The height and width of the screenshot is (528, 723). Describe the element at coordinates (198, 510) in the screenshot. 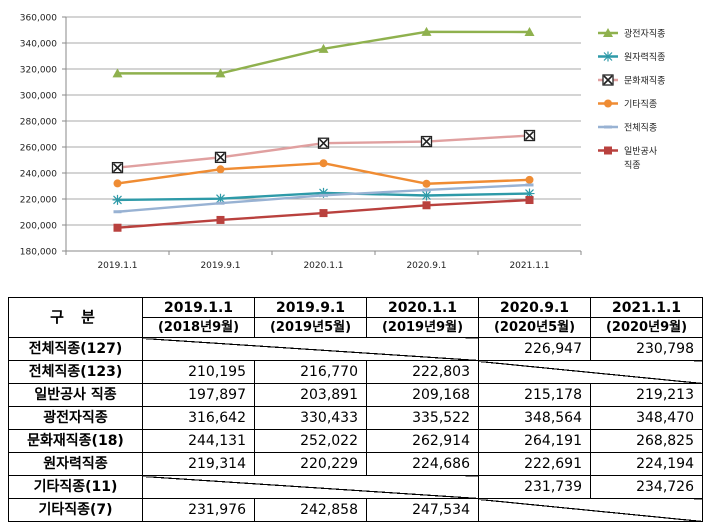

I see `value-cell: 231,976` at that location.